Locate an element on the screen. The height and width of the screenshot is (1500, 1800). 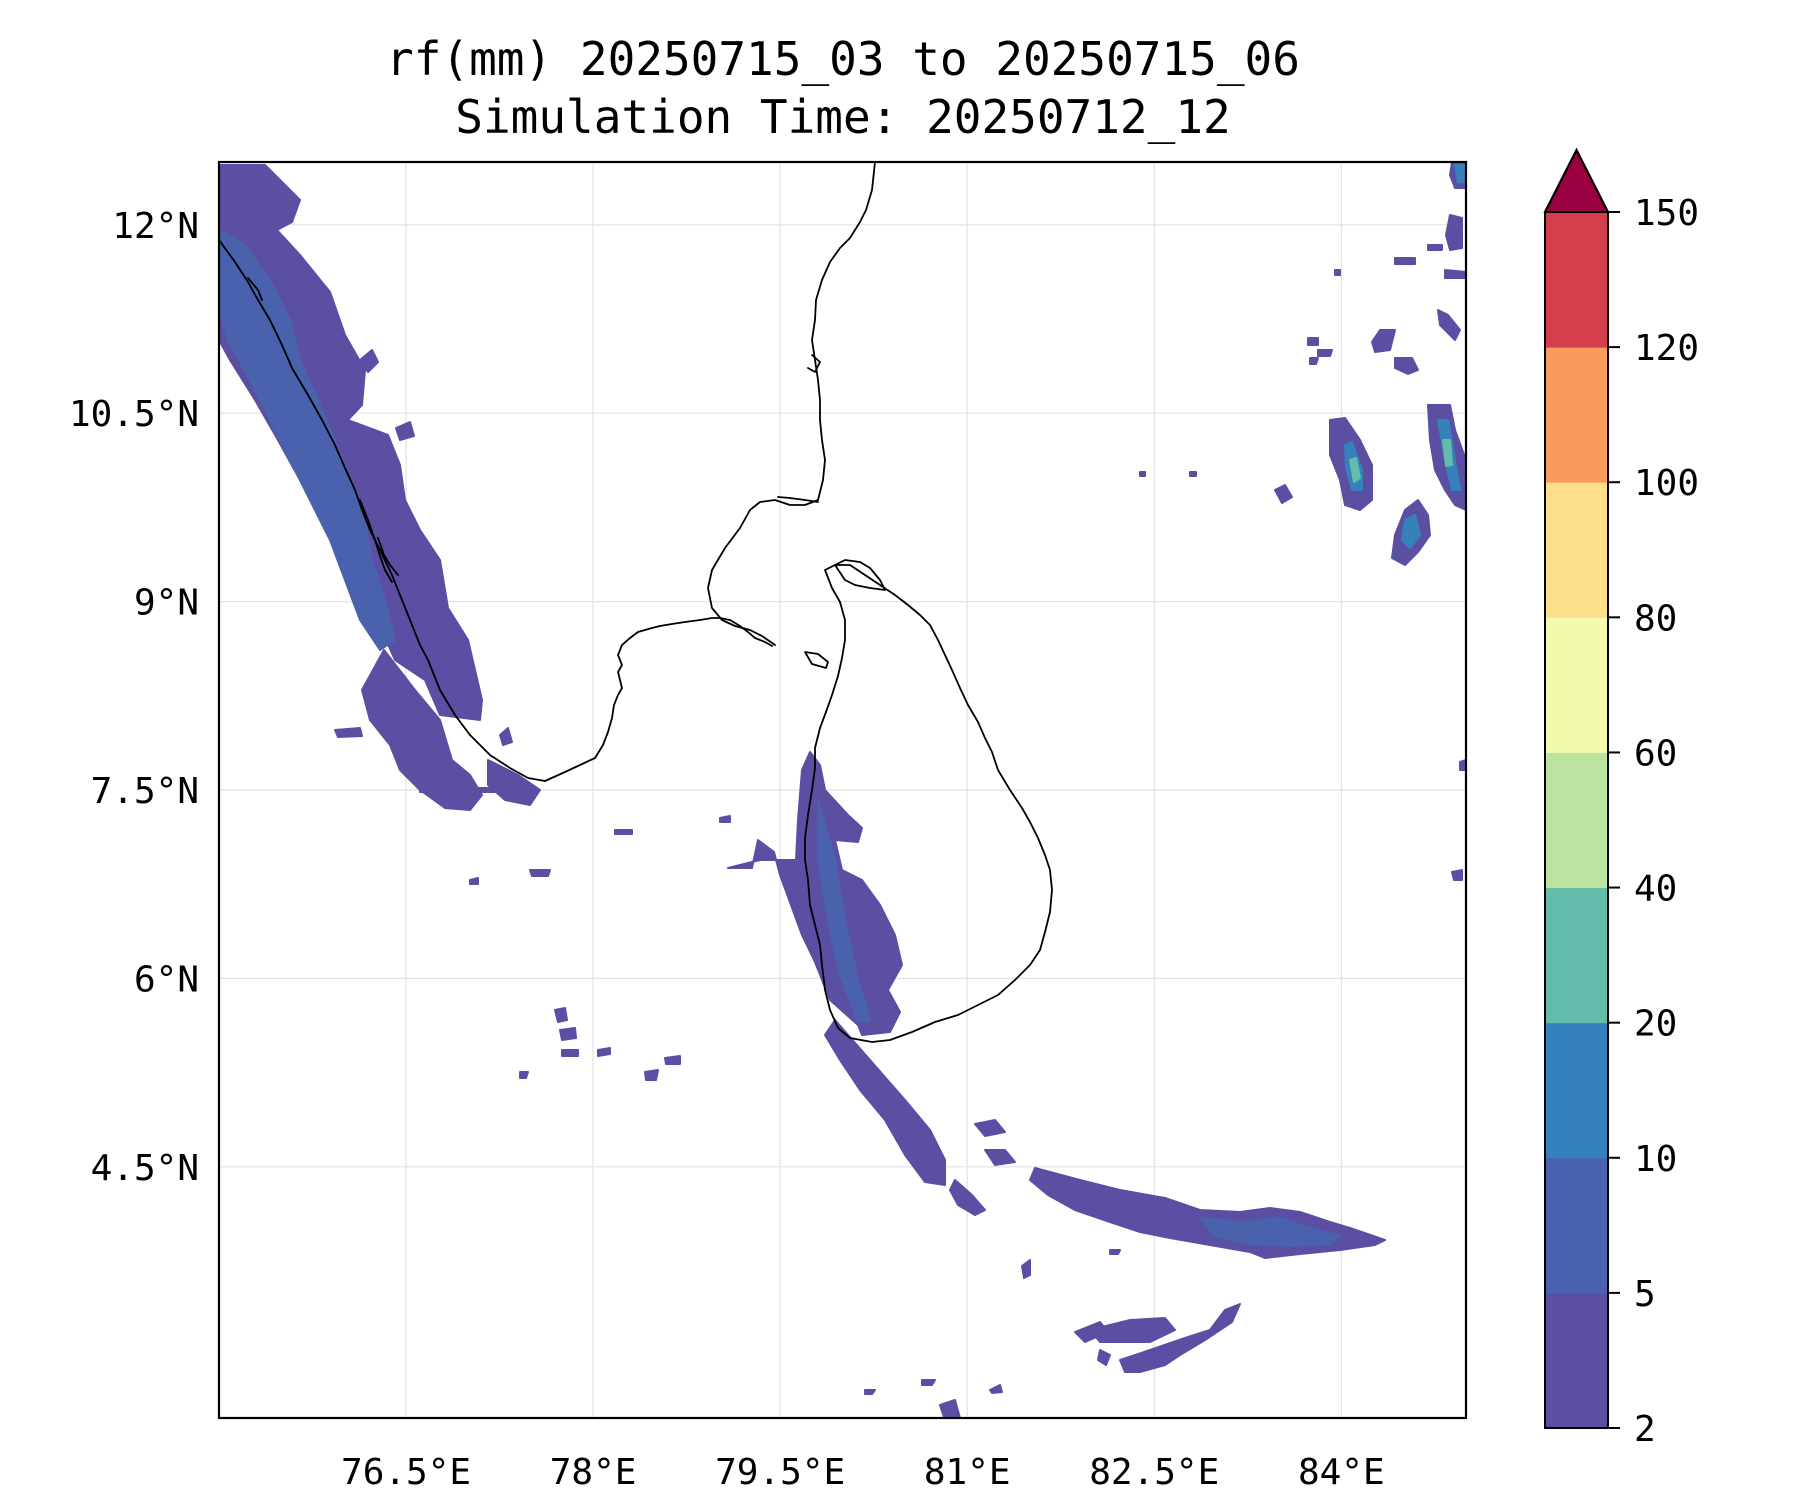
coastline-pamban is located at coordinates (763, 642).